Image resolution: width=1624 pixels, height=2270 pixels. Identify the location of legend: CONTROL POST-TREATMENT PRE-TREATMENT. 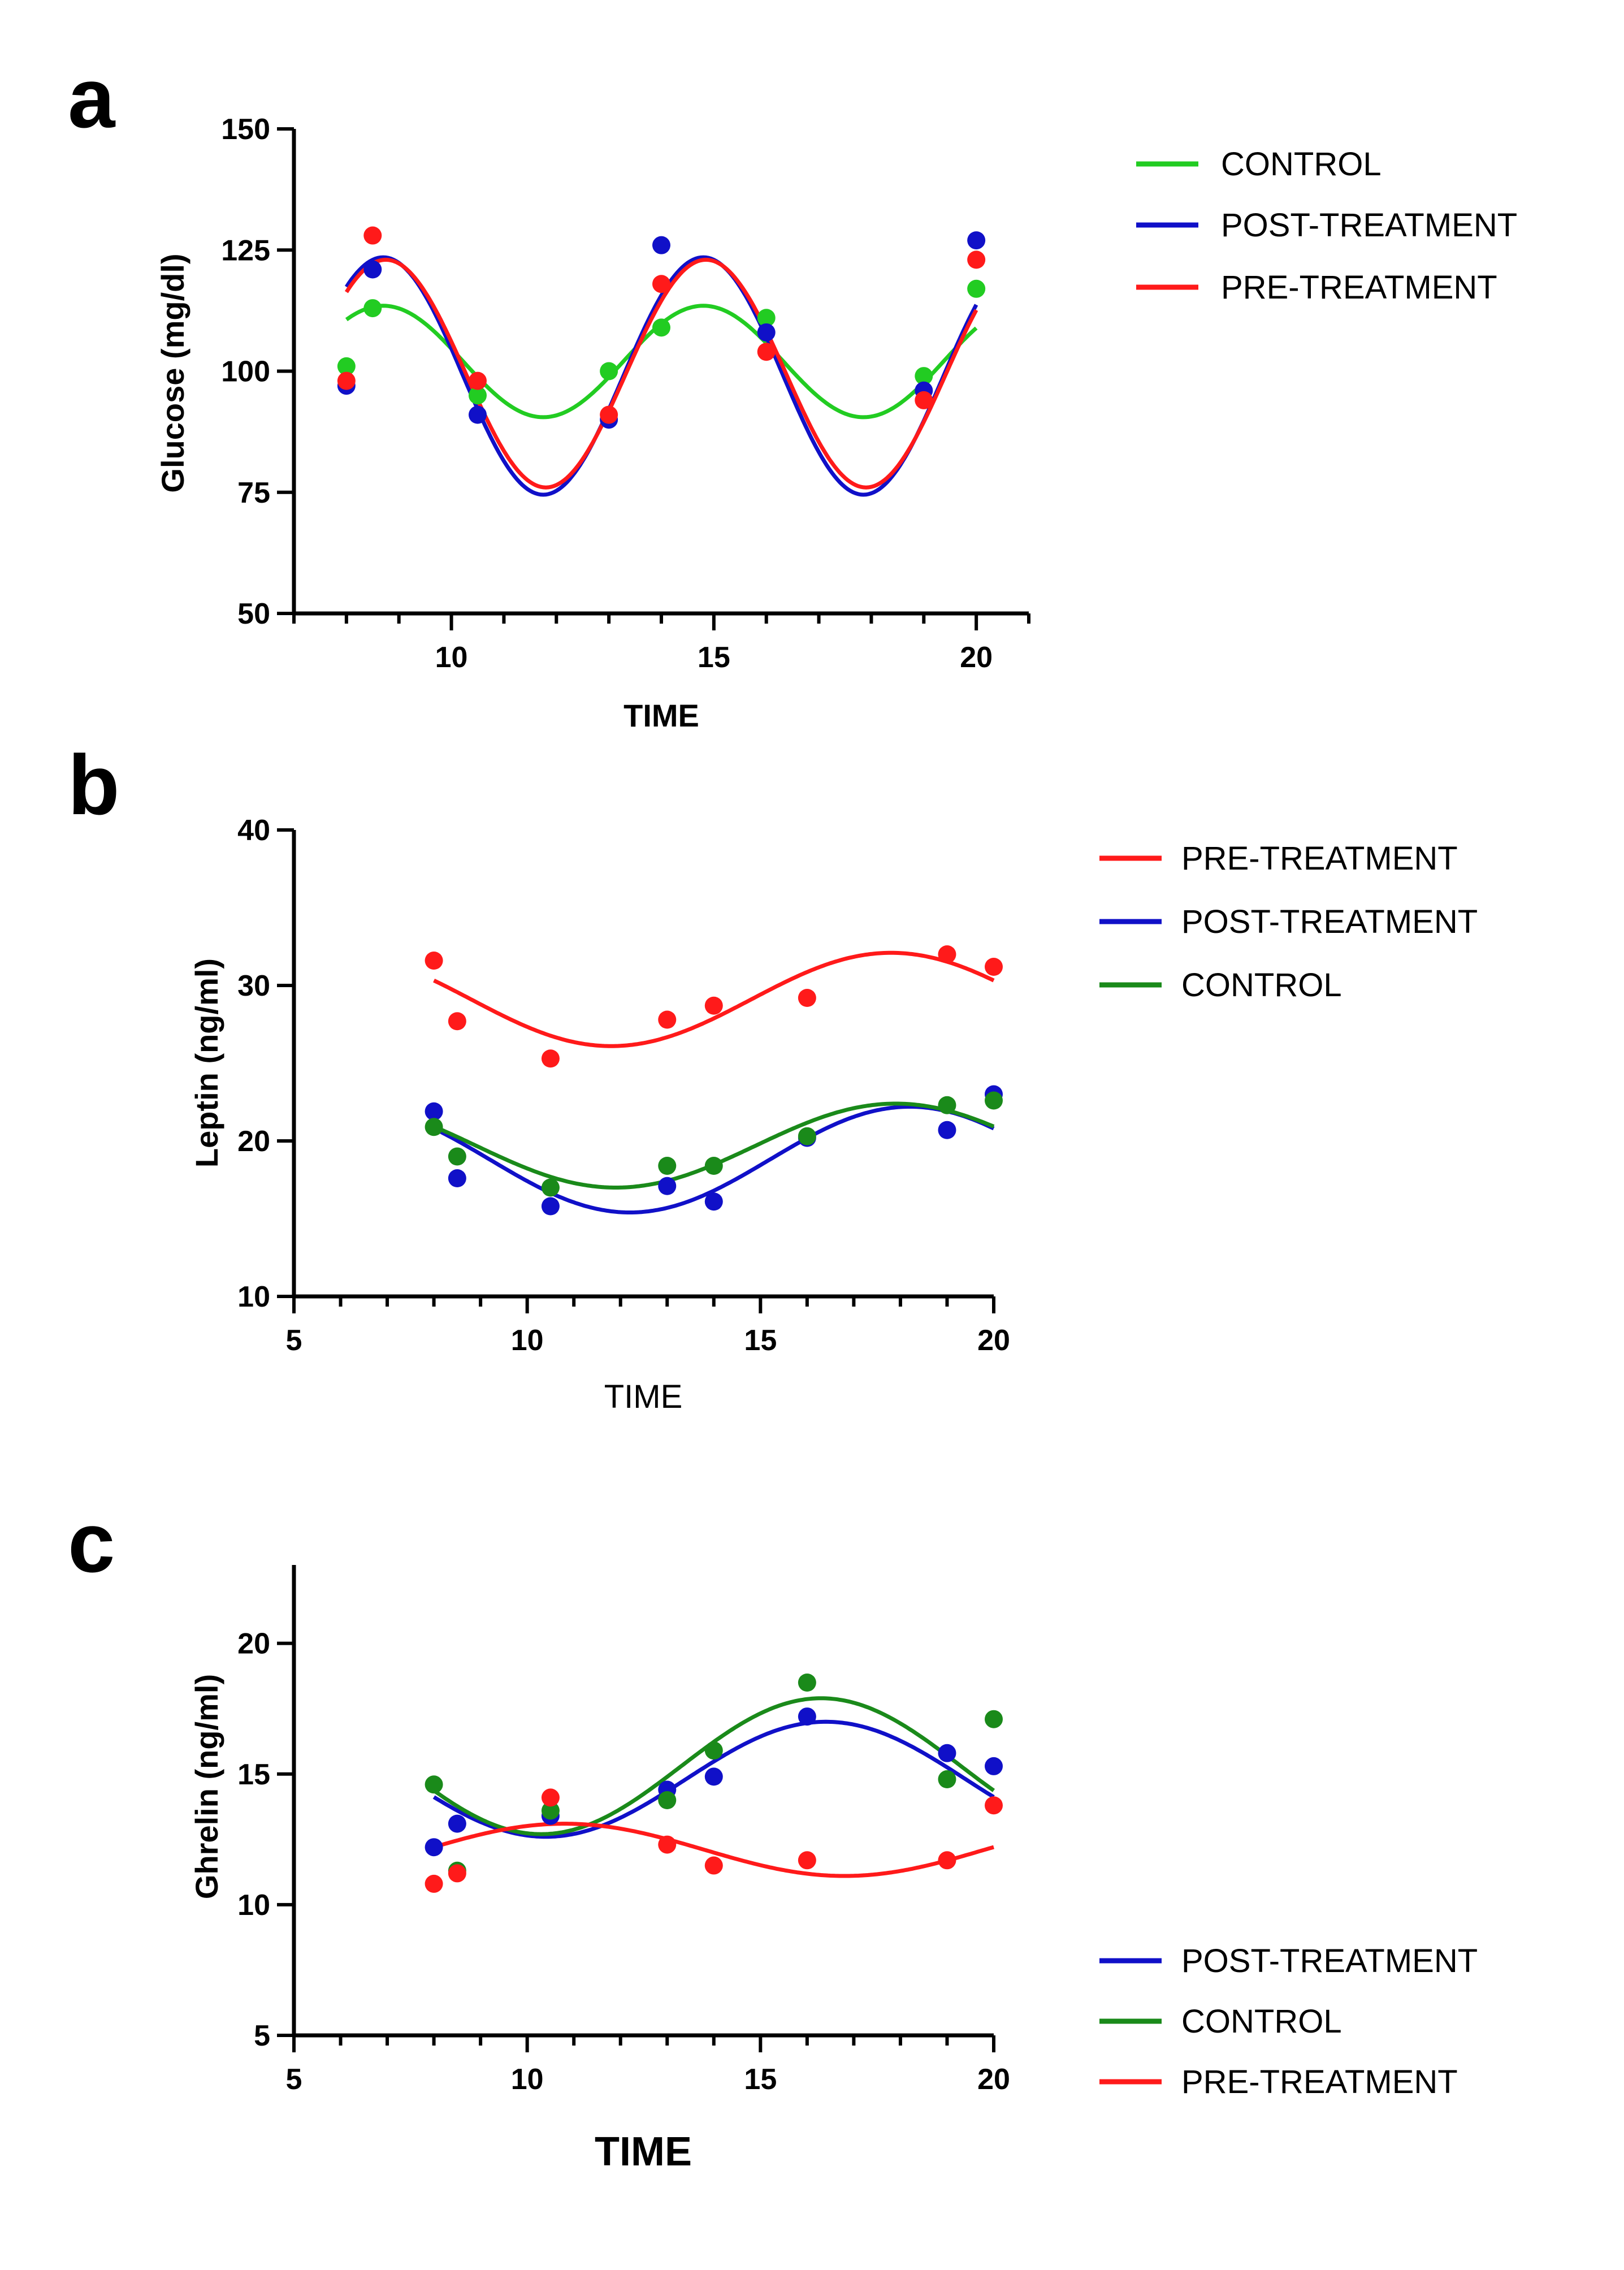
(1327, 226).